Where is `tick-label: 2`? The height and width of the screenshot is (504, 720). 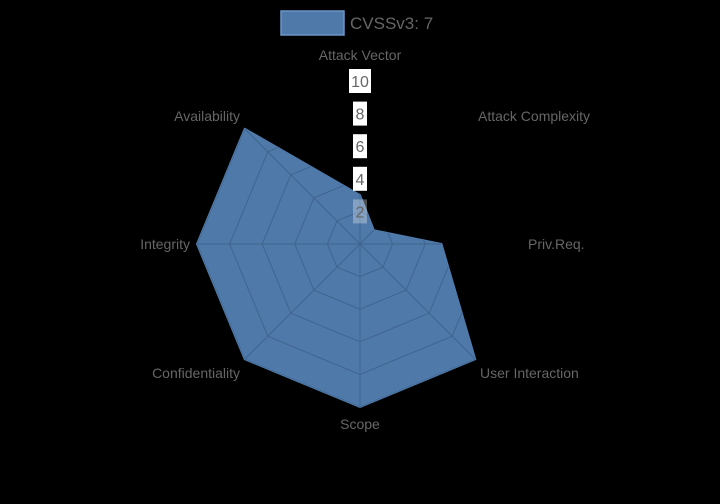
tick-label: 2 is located at coordinates (360, 212).